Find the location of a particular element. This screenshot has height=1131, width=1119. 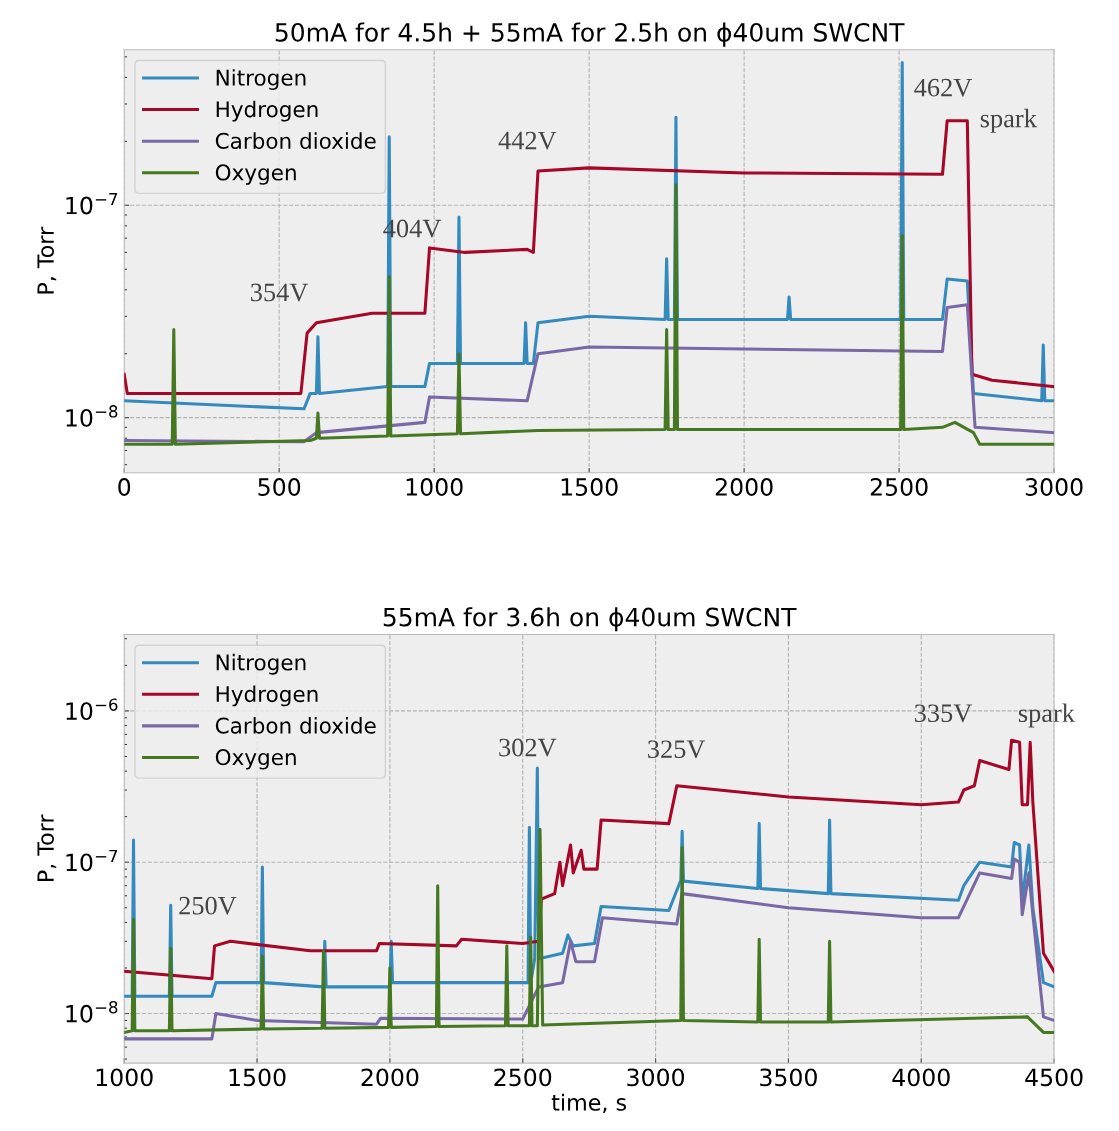

annotation: 250V is located at coordinates (208, 905).